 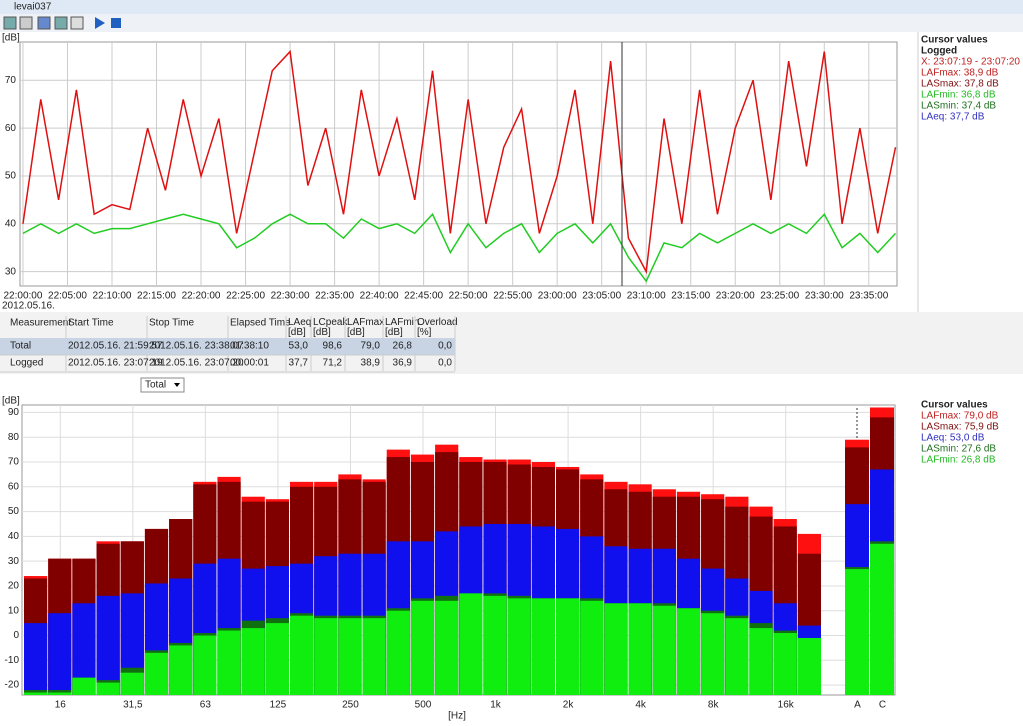 What do you see at coordinates (278, 705) in the screenshot?
I see `x-tick-label: 125` at bounding box center [278, 705].